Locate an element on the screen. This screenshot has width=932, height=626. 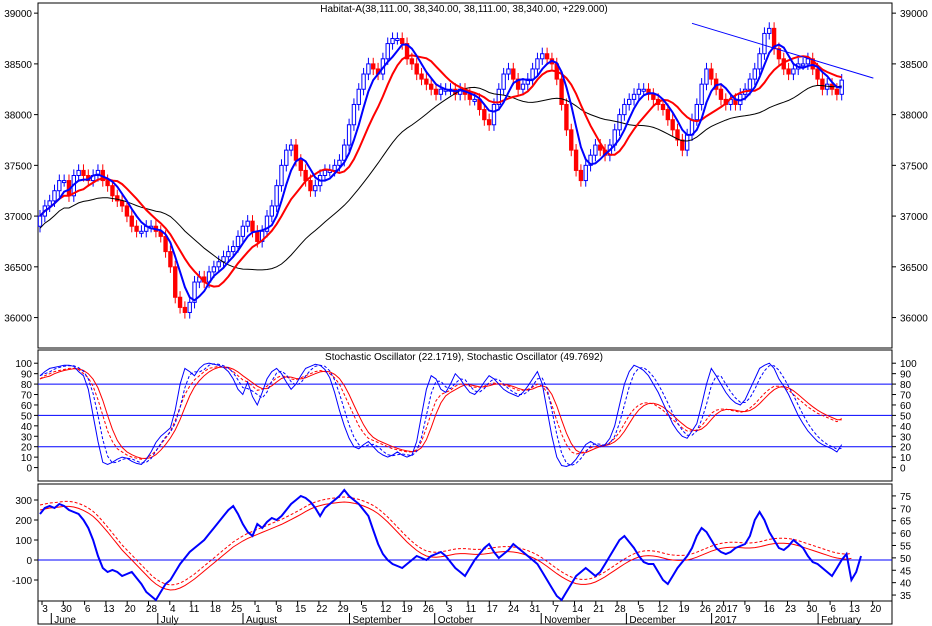
osc-tick-label-left: -100 is located at coordinates (22, 581).